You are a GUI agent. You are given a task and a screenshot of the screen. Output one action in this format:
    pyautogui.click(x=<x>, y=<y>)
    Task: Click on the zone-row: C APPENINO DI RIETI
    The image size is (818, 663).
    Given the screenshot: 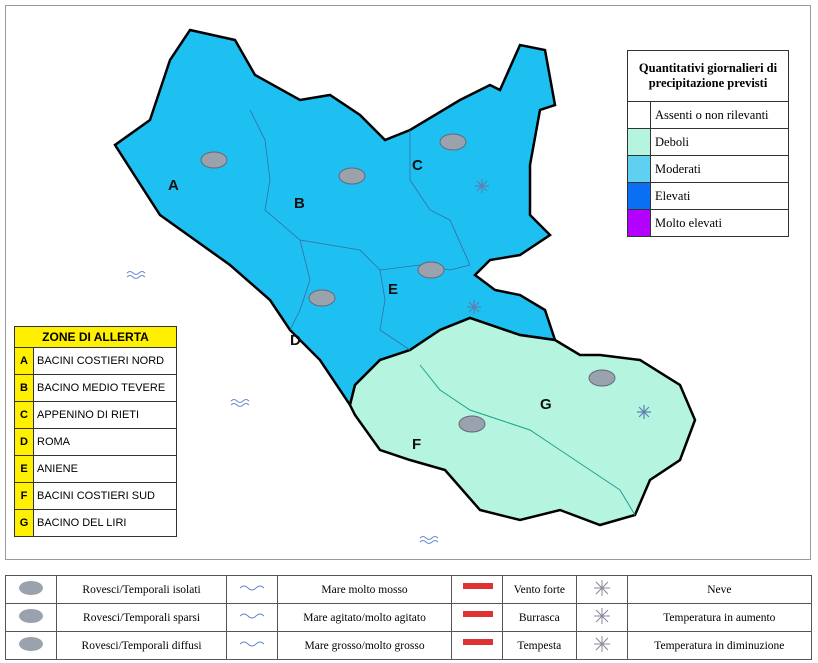 What is the action you would take?
    pyautogui.click(x=95, y=415)
    